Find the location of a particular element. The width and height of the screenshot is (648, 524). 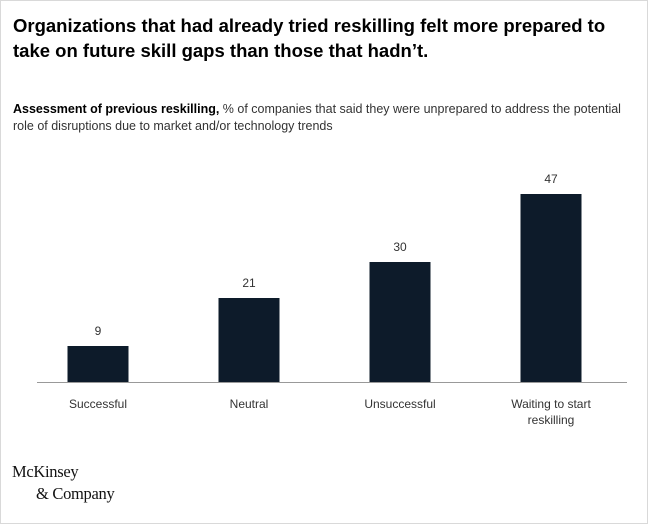

mckinsey-logo: McKinsey & Company is located at coordinates (63, 483).